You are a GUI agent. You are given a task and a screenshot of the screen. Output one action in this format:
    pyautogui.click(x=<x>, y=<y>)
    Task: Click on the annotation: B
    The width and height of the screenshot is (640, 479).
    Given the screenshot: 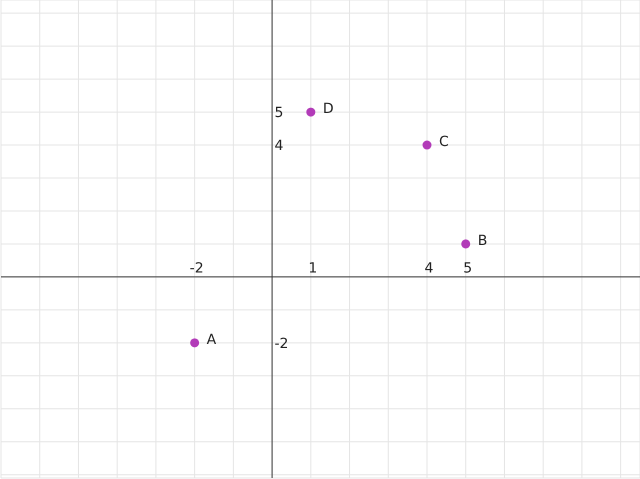 What is the action you would take?
    pyautogui.click(x=483, y=240)
    